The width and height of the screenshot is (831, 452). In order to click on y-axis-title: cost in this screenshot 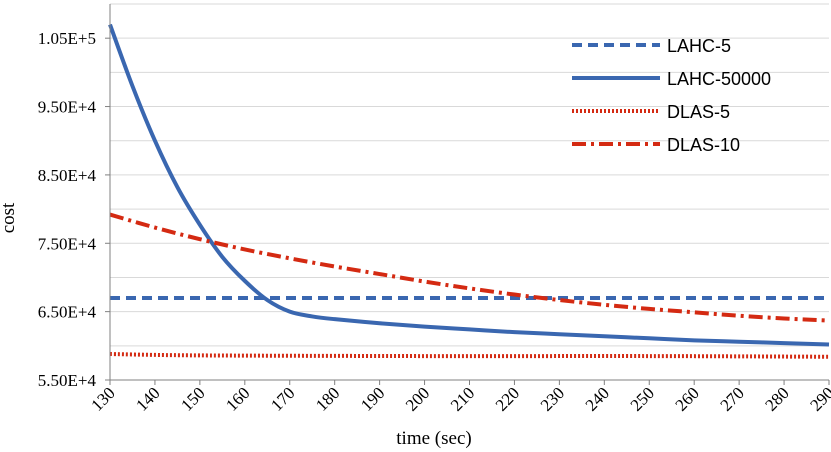, I will do `click(9, 217)`.